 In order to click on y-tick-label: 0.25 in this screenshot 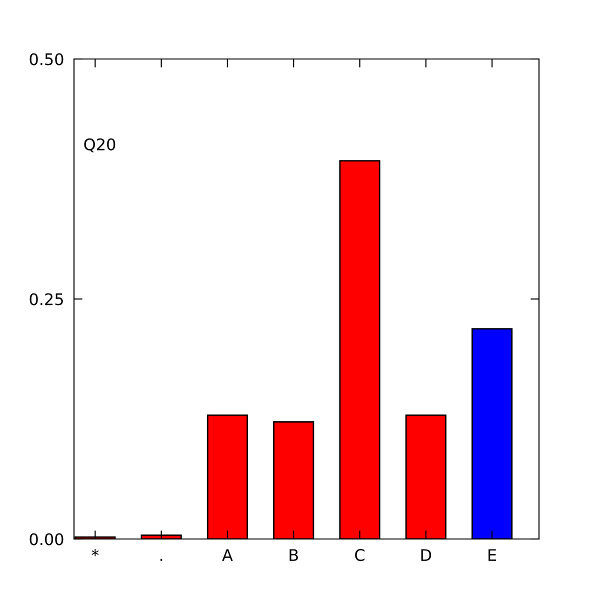, I will do `click(46, 299)`.